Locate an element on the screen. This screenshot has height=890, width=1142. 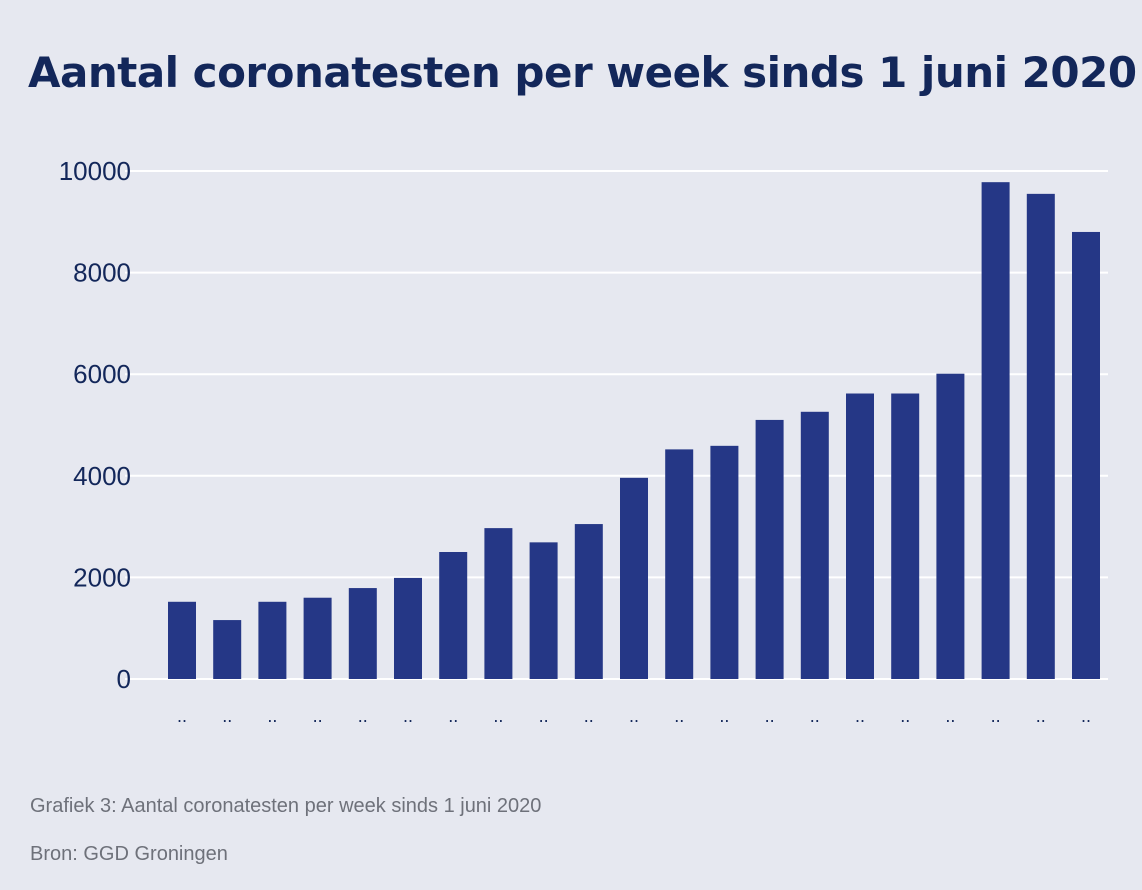
chart-source: Bron: GGD Groningen is located at coordinates (129, 854).